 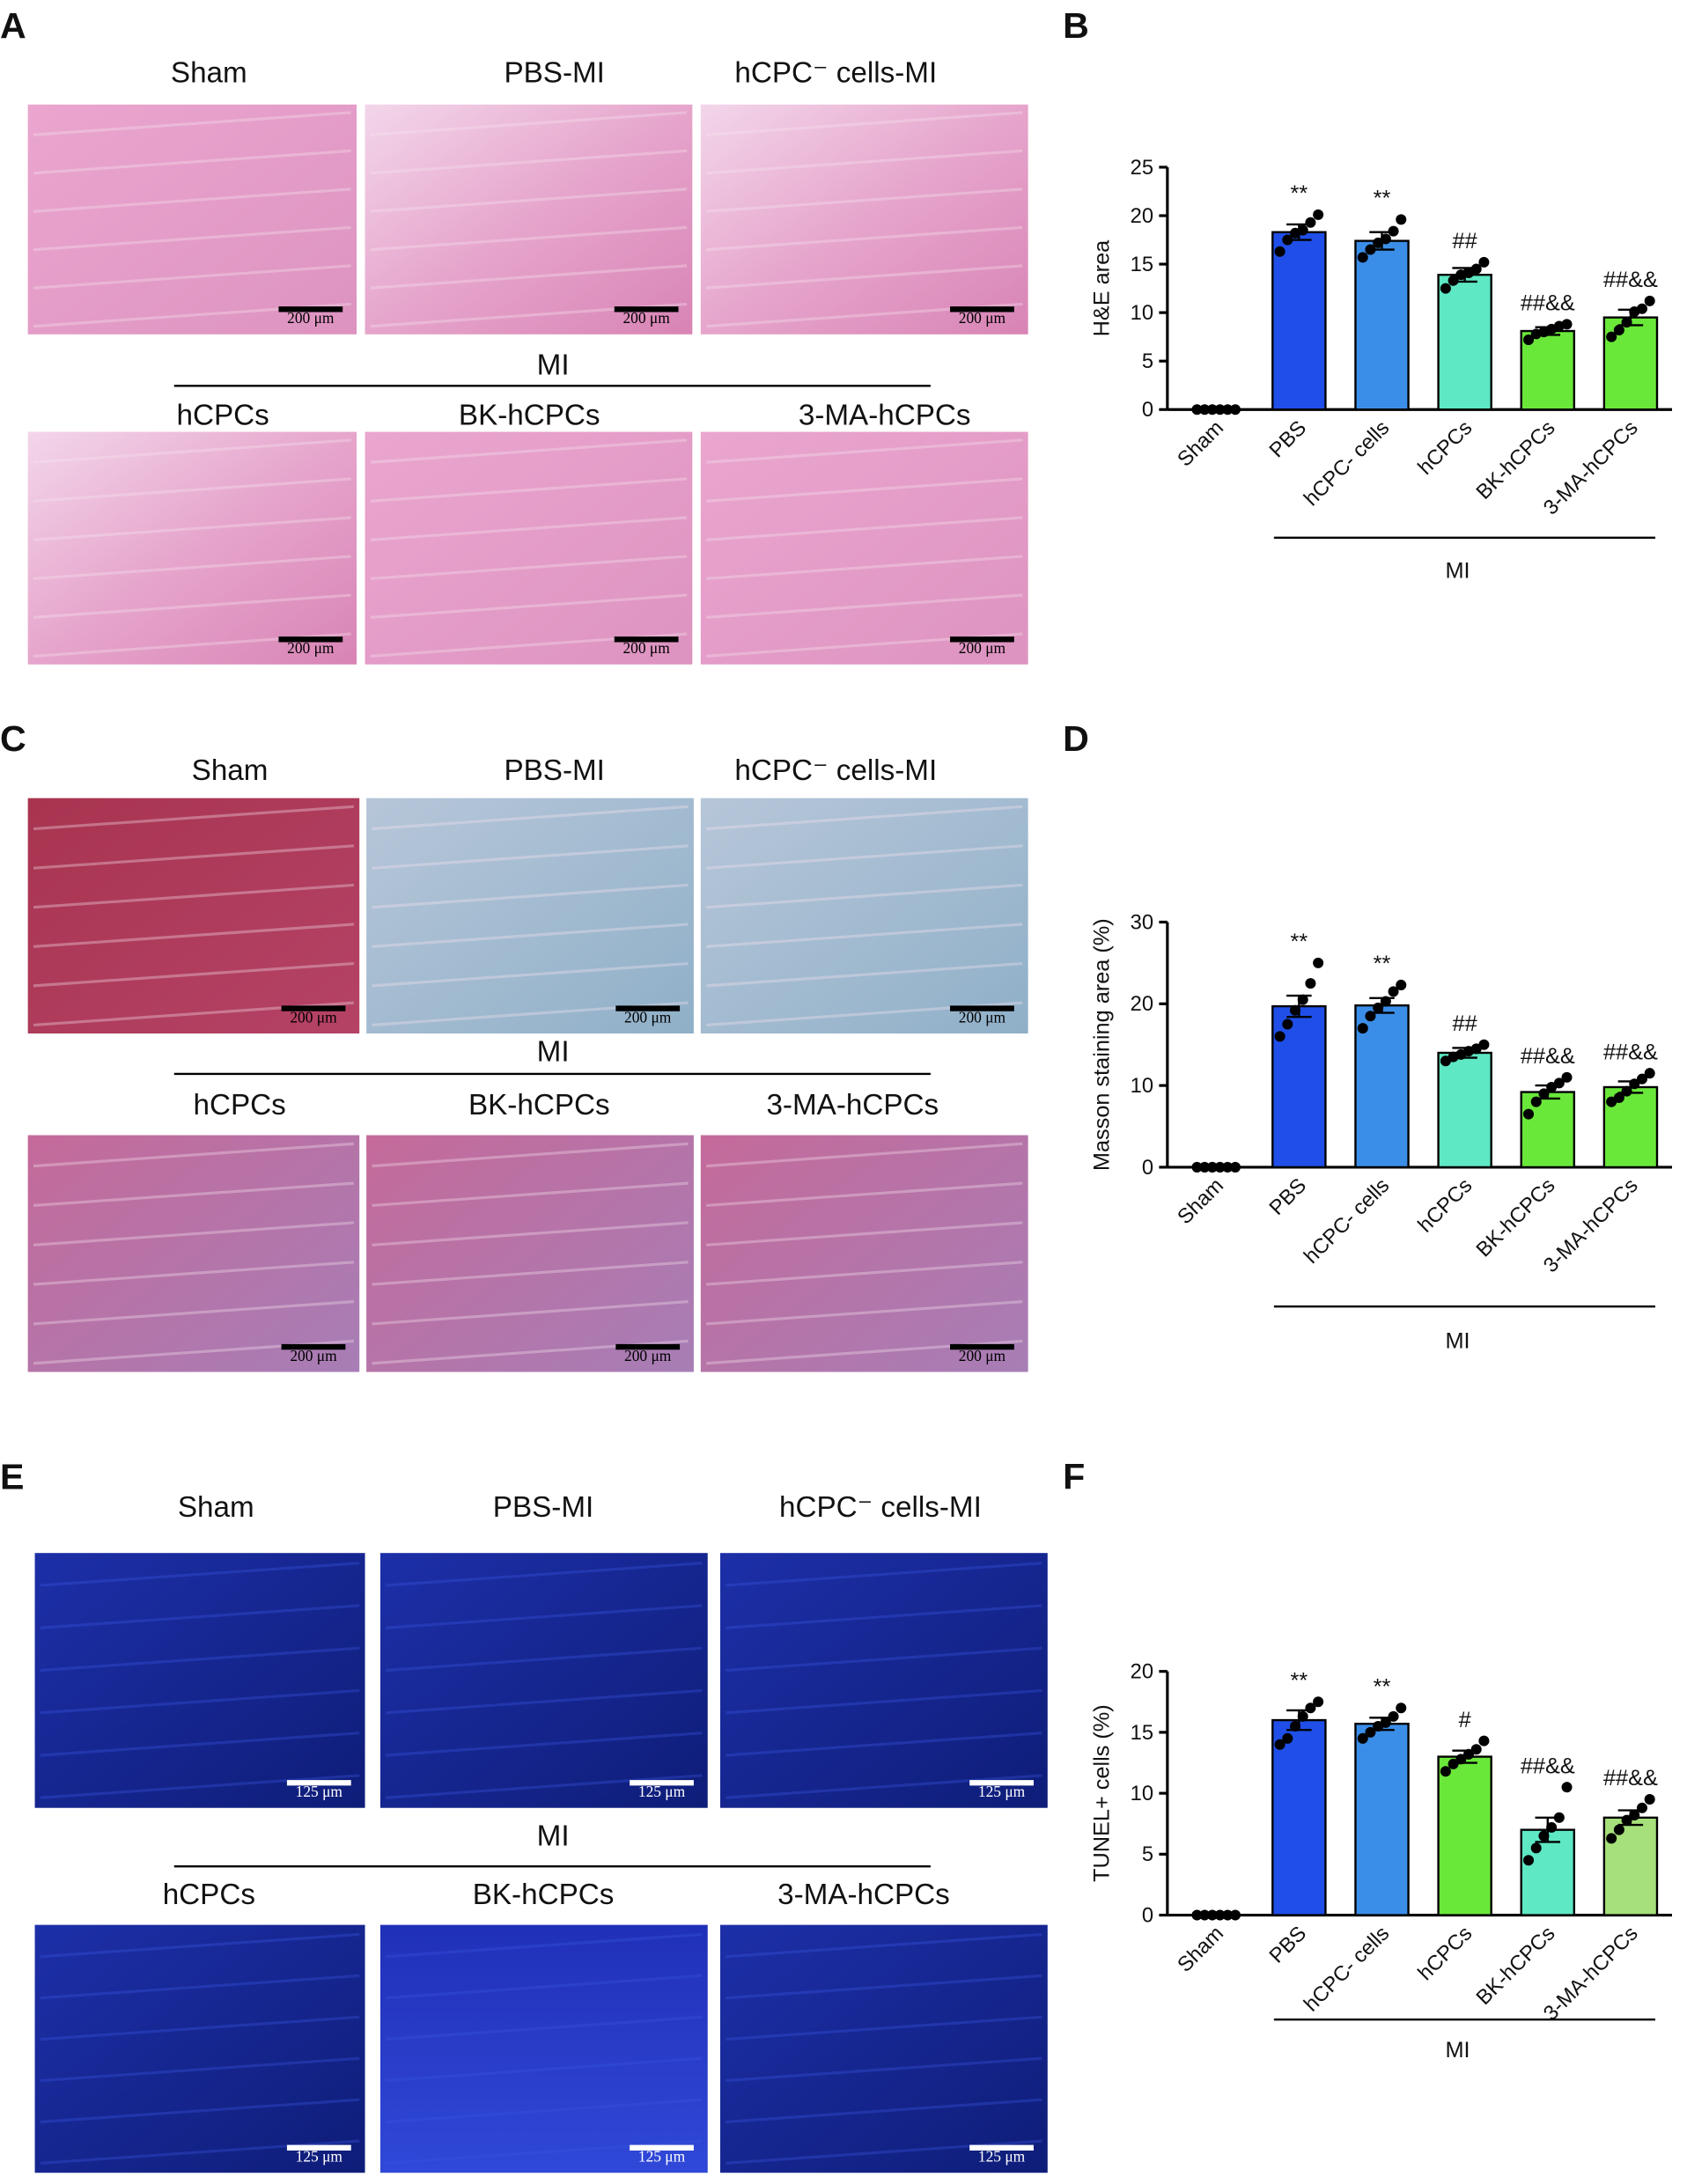 I want to click on panel-letter: A, so click(x=13, y=26).